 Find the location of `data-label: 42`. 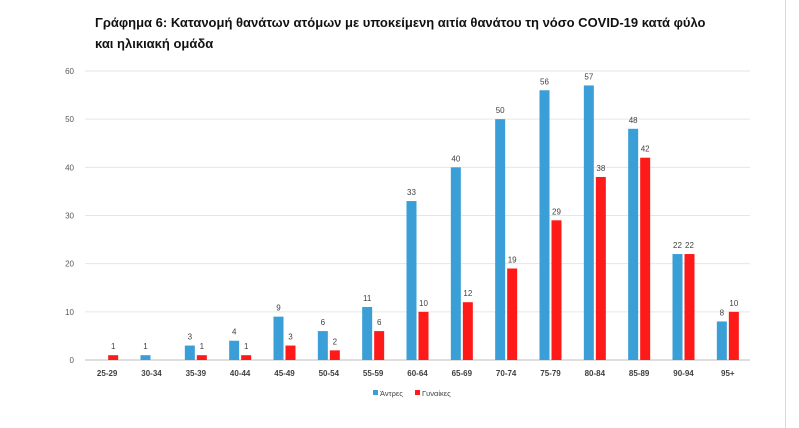

data-label: 42 is located at coordinates (645, 149).